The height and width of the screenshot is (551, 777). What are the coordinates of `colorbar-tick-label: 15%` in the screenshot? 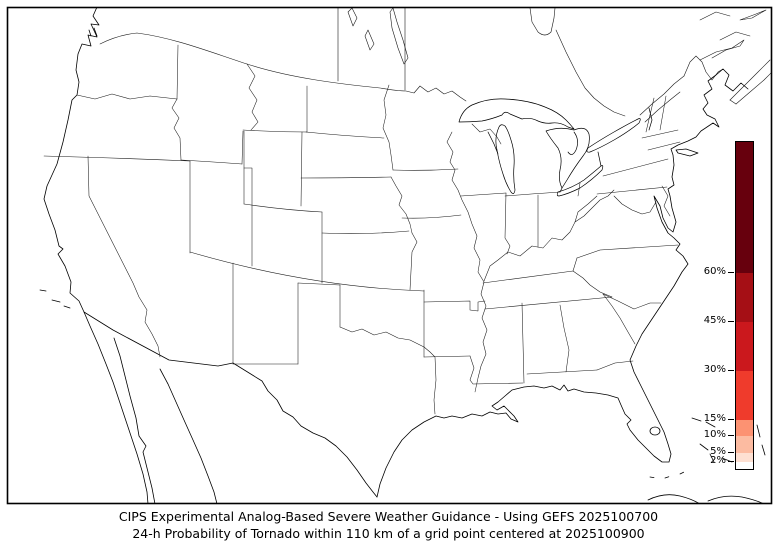 It's located at (714, 418).